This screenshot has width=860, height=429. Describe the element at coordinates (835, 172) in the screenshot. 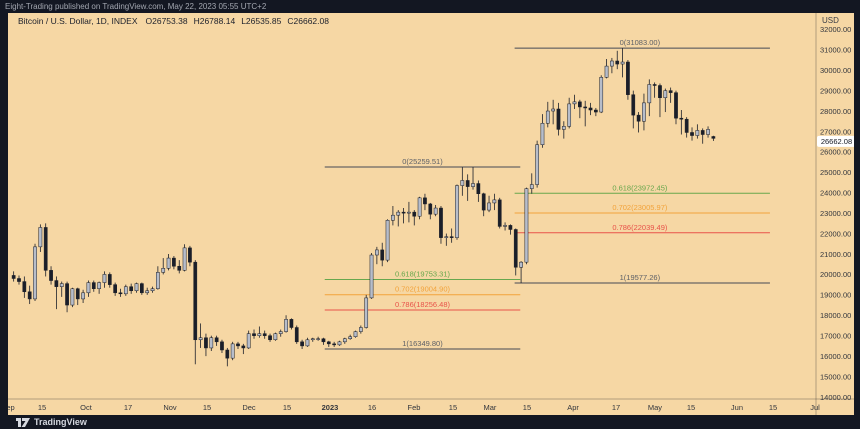

I see `svg-text: 25000.00` at that location.